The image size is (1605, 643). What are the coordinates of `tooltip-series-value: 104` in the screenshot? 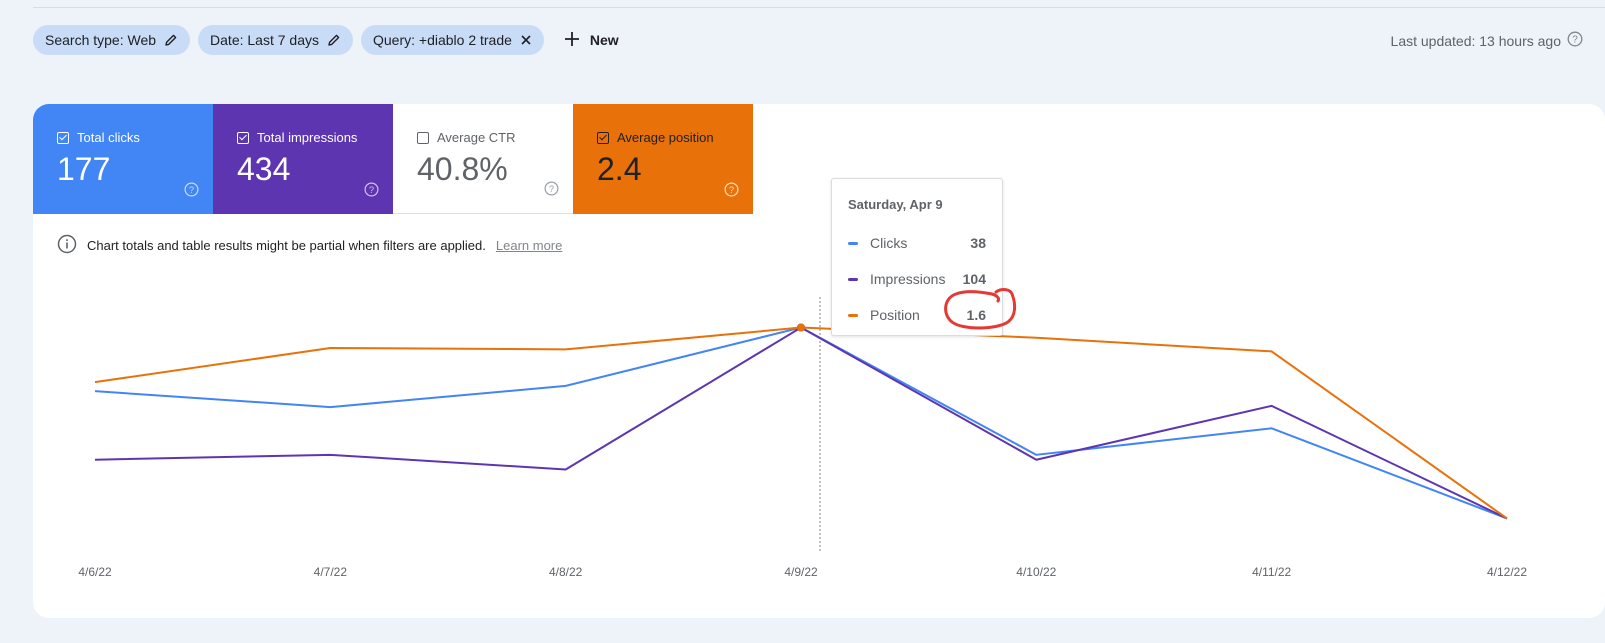 It's located at (974, 279).